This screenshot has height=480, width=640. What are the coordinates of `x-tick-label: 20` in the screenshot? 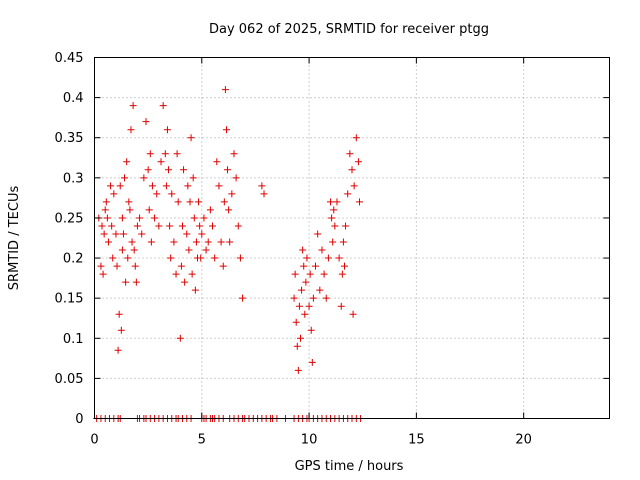 It's located at (523, 440).